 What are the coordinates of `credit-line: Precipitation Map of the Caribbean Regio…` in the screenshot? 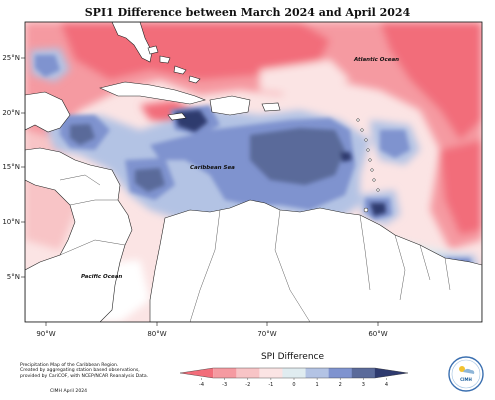 It's located at (69, 365).